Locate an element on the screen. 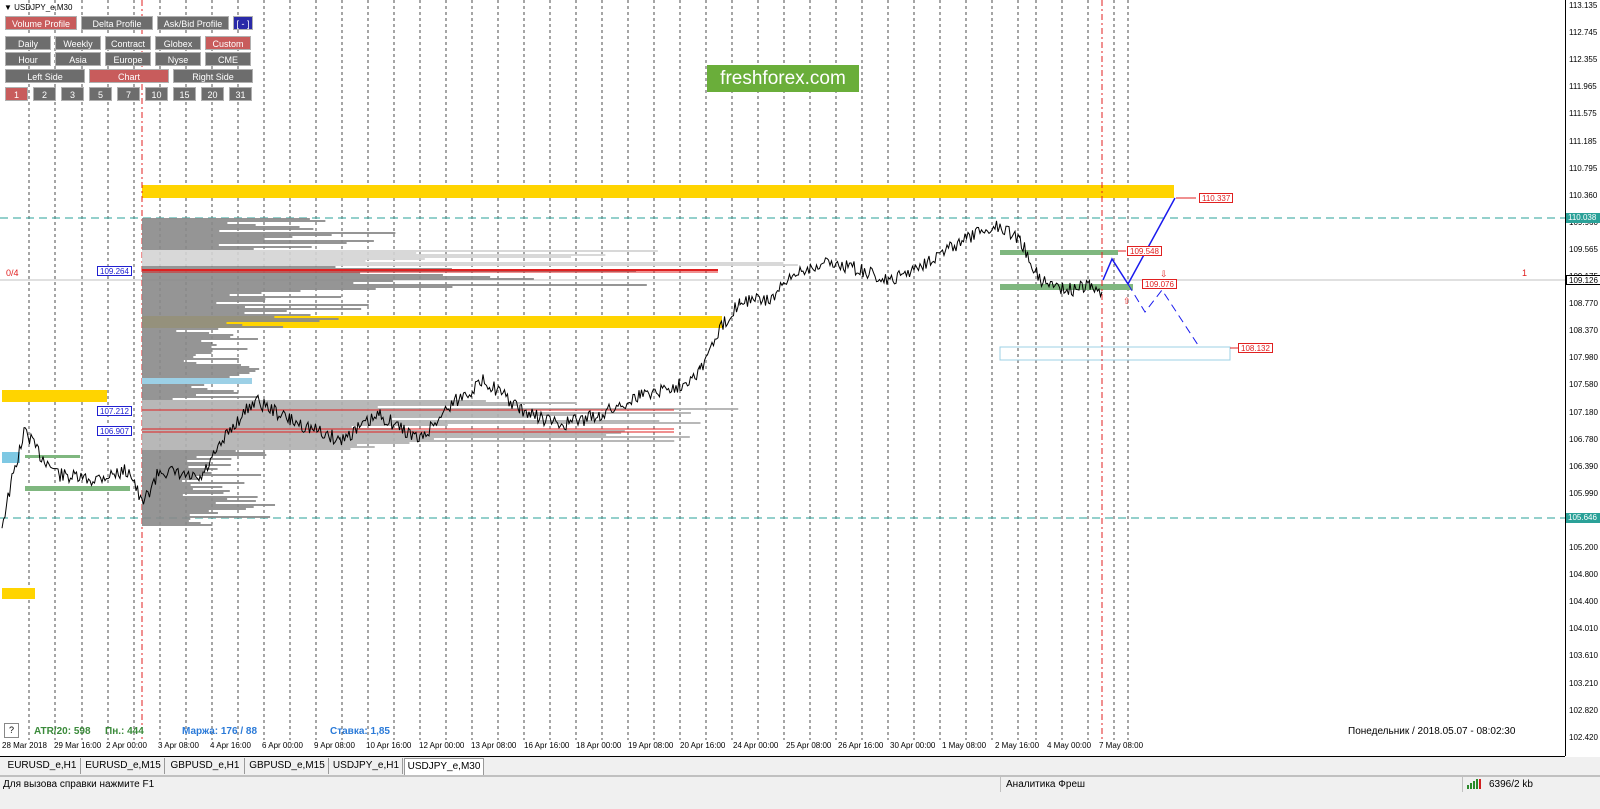 The image size is (1600, 809). price-tick: 104.800 is located at coordinates (1583, 575).